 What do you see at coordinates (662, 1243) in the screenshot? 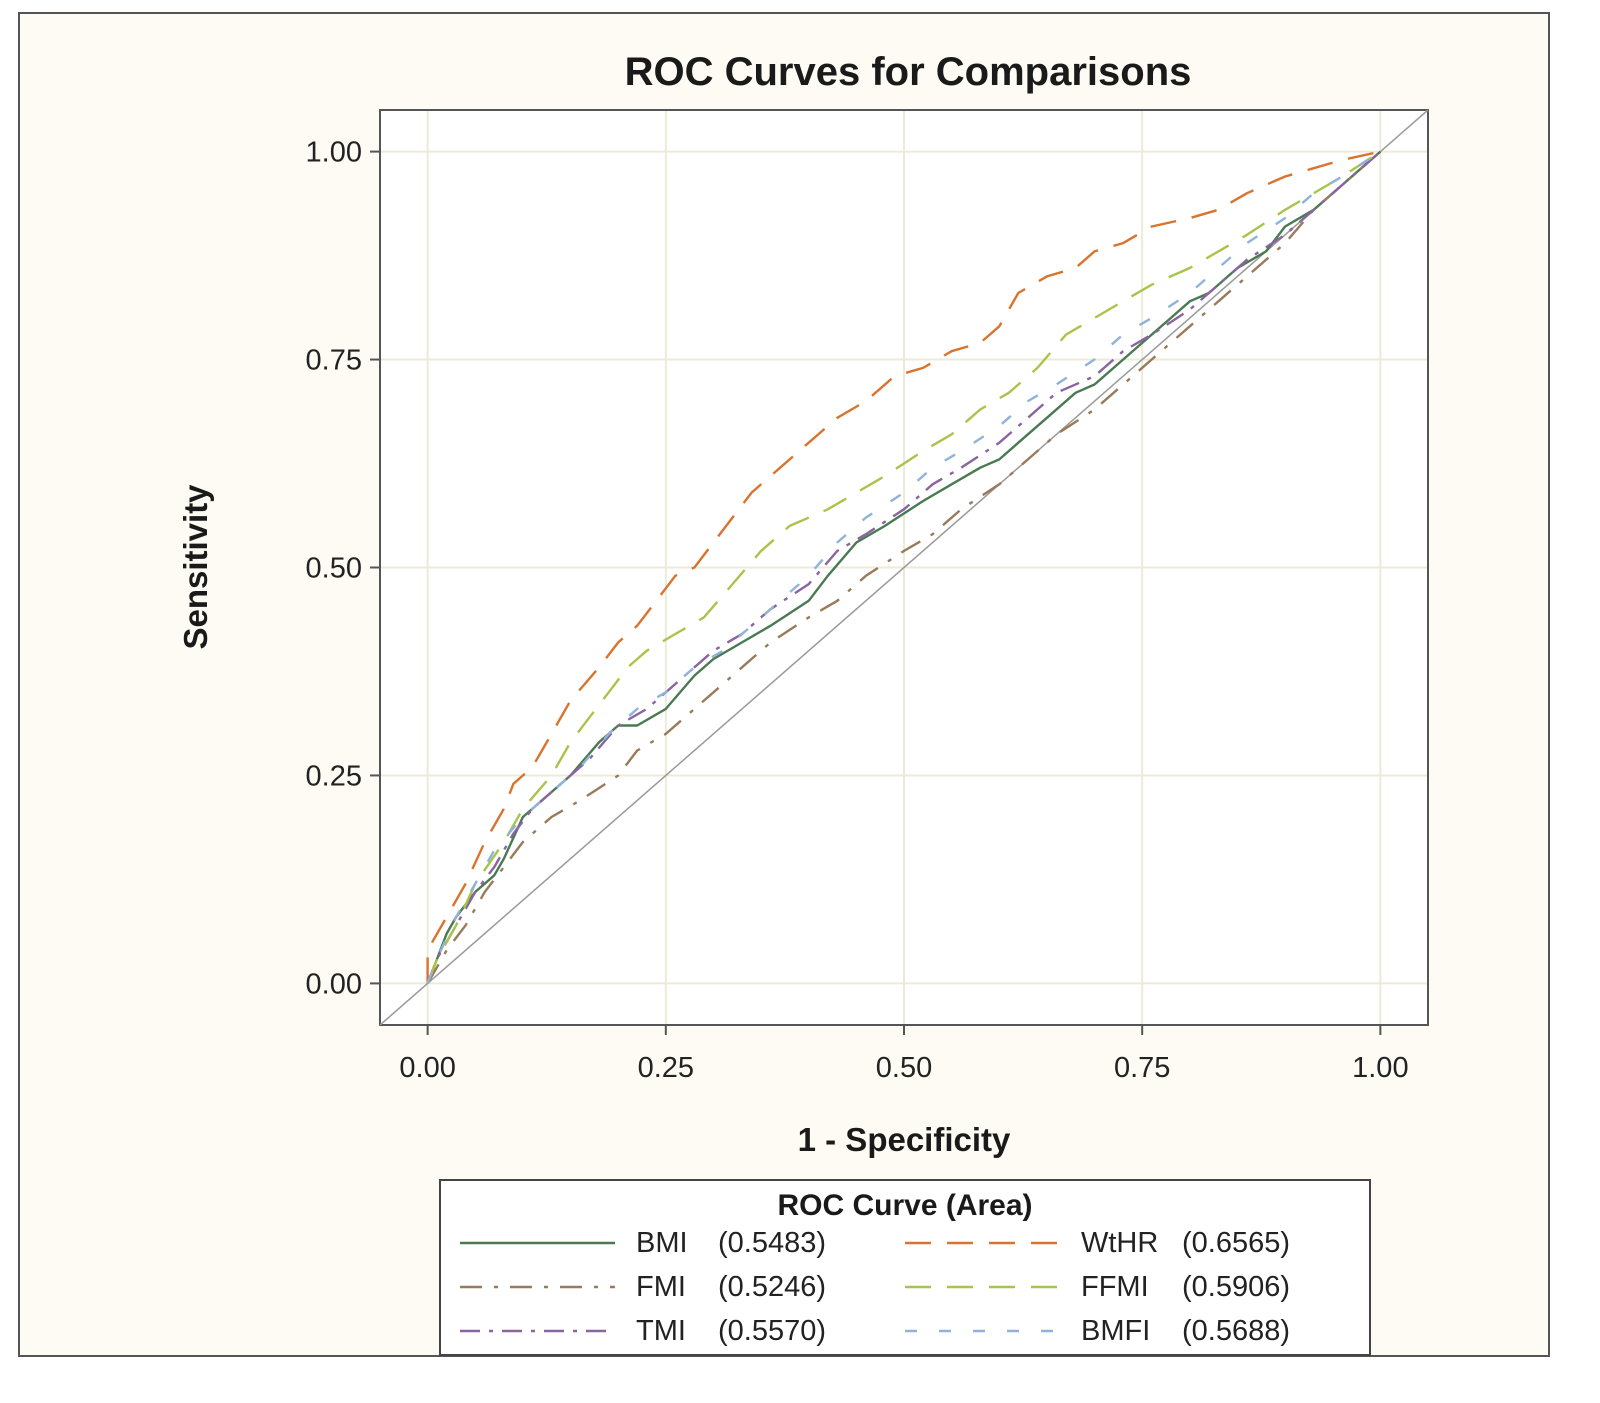
I see `legend-label-bmi: BMI` at bounding box center [662, 1243].